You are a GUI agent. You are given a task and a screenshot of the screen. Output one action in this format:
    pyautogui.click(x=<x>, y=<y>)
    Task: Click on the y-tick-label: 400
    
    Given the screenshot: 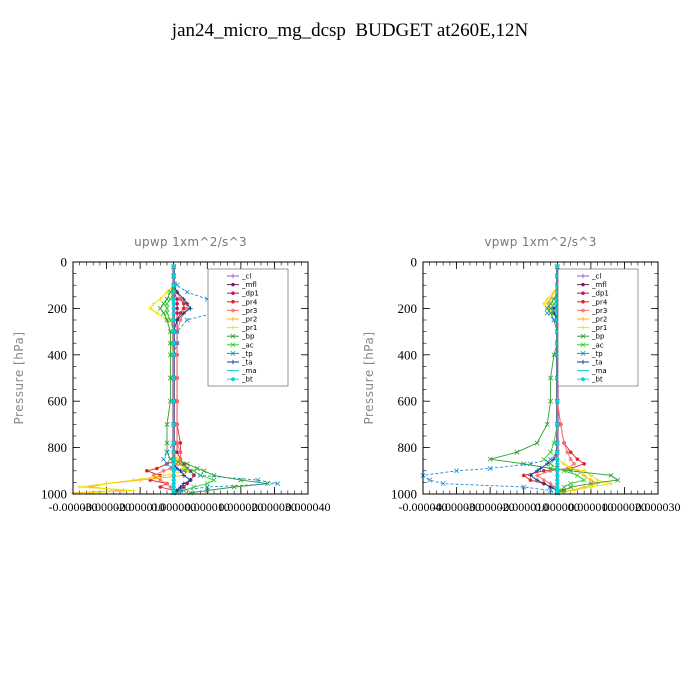 What is the action you would take?
    pyautogui.click(x=58, y=354)
    